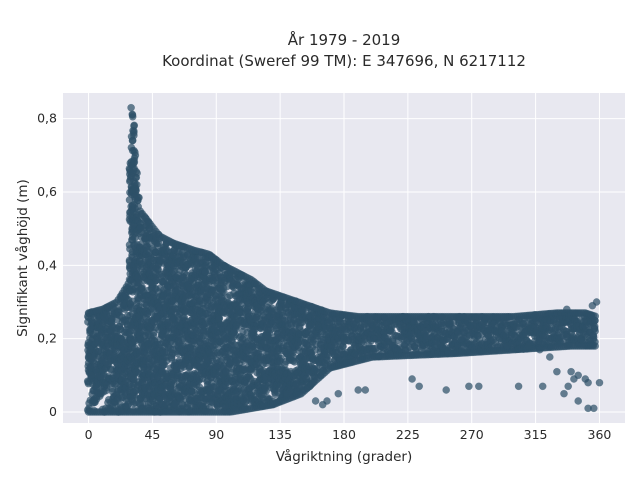 This screenshot has height=480, width=640. Describe the element at coordinates (344, 39) in the screenshot. I see `chart-title-line-1: År 1979 - 2019` at that location.